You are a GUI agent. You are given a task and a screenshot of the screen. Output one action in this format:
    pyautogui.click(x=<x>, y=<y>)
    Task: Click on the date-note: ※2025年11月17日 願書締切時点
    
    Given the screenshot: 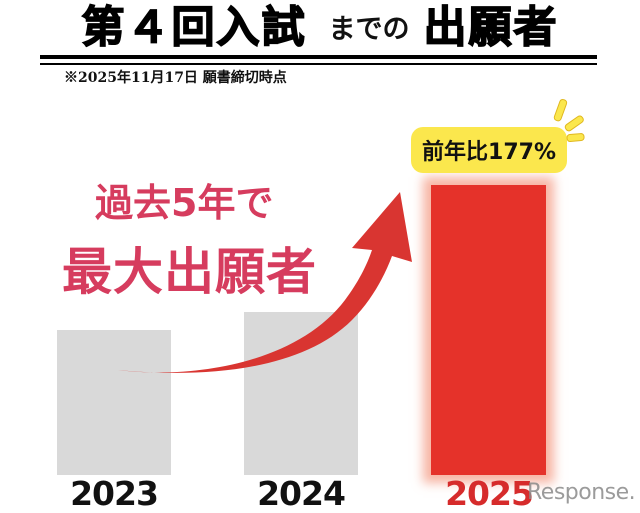 What is the action you would take?
    pyautogui.click(x=175, y=78)
    